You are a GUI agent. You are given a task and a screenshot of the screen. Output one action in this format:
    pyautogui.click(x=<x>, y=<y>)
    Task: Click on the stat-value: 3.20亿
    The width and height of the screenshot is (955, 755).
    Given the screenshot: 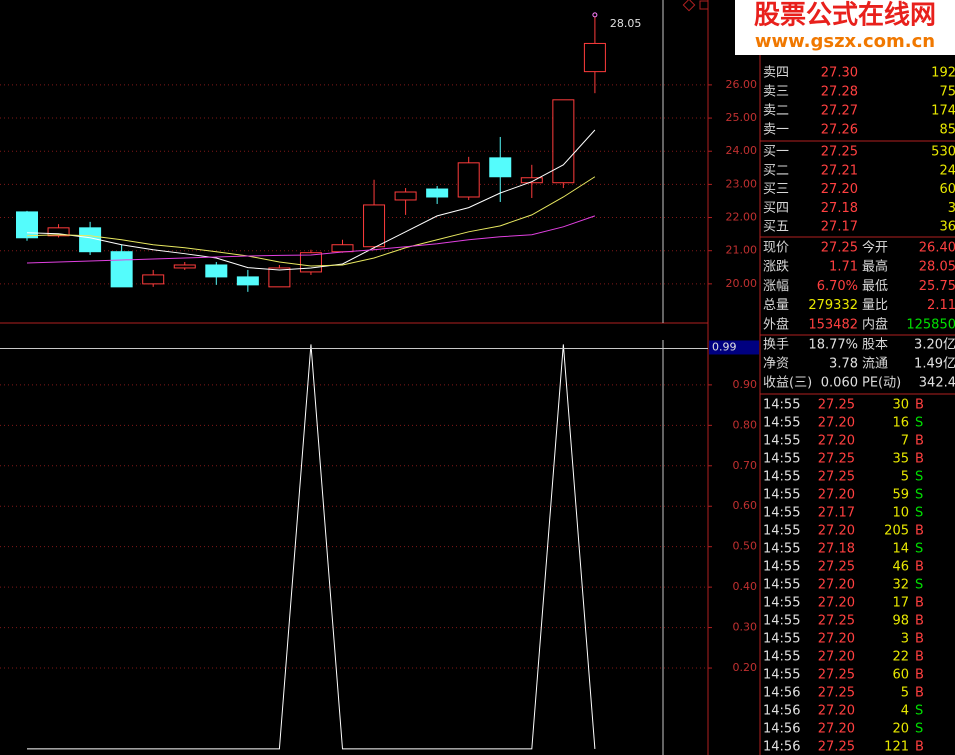 What is the action you would take?
    pyautogui.click(x=934, y=345)
    